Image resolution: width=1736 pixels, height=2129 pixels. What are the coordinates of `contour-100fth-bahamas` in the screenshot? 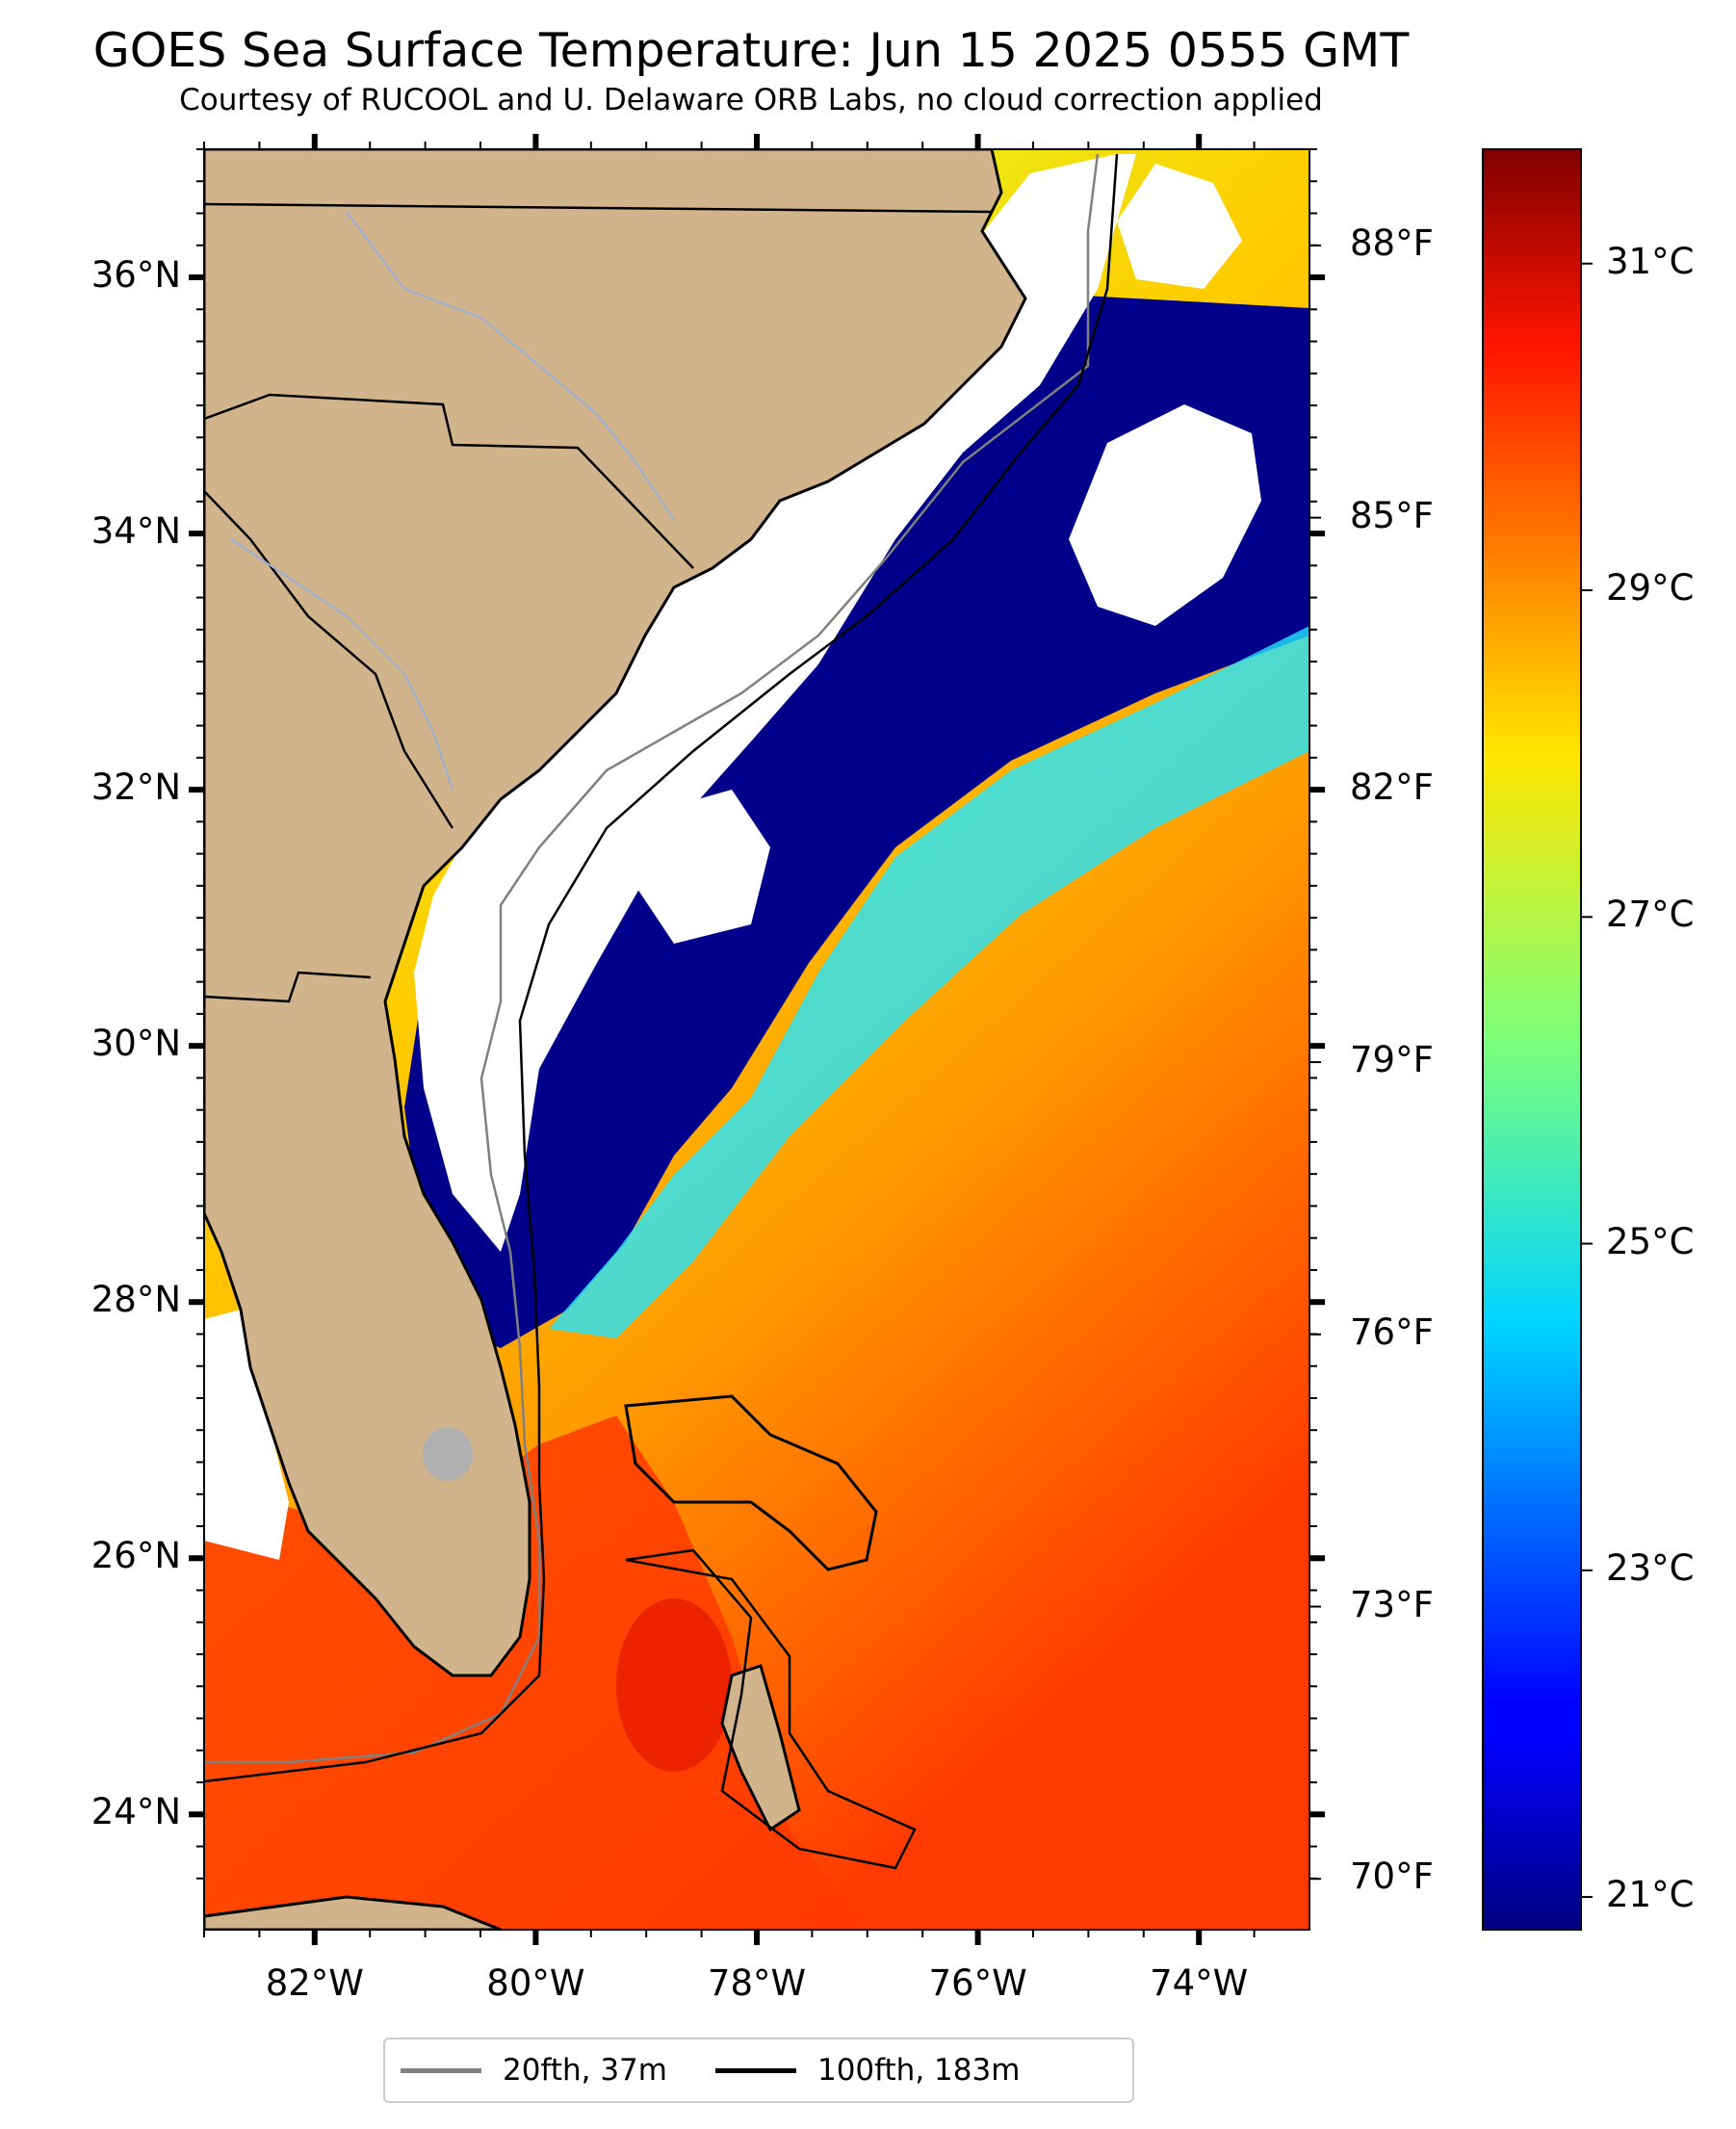 It's located at (771, 1709).